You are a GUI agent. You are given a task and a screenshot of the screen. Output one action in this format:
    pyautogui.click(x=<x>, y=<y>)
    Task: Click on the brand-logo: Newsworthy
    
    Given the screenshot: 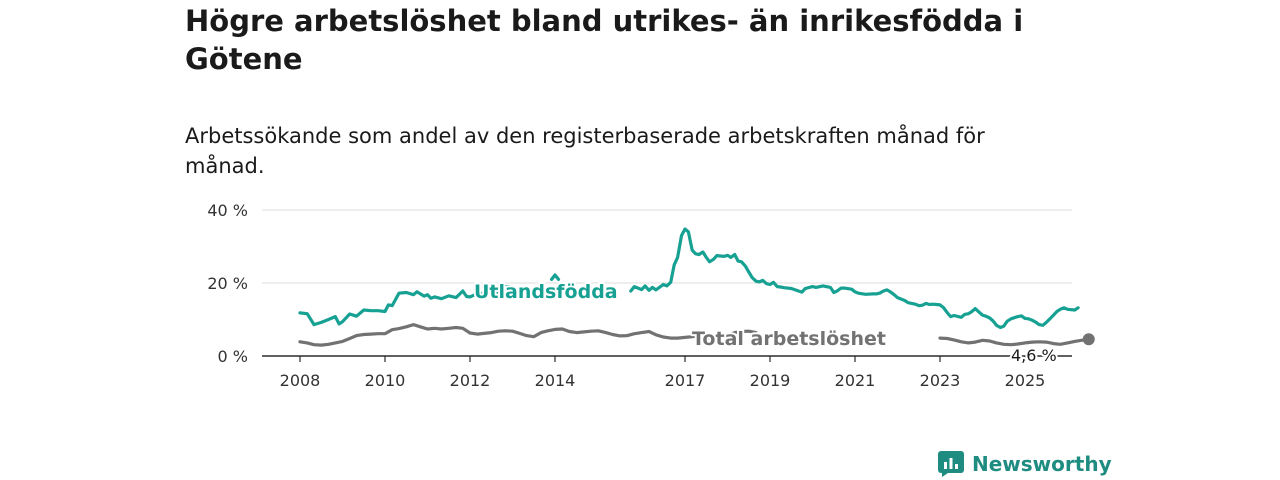 What is the action you would take?
    pyautogui.click(x=1025, y=464)
    